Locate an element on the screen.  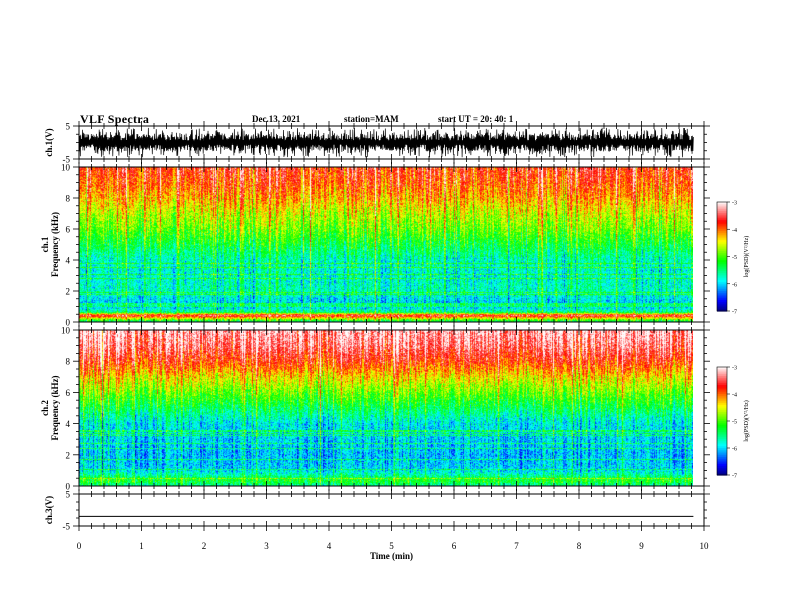
y-tick-label: 10 is located at coordinates (66, 168).